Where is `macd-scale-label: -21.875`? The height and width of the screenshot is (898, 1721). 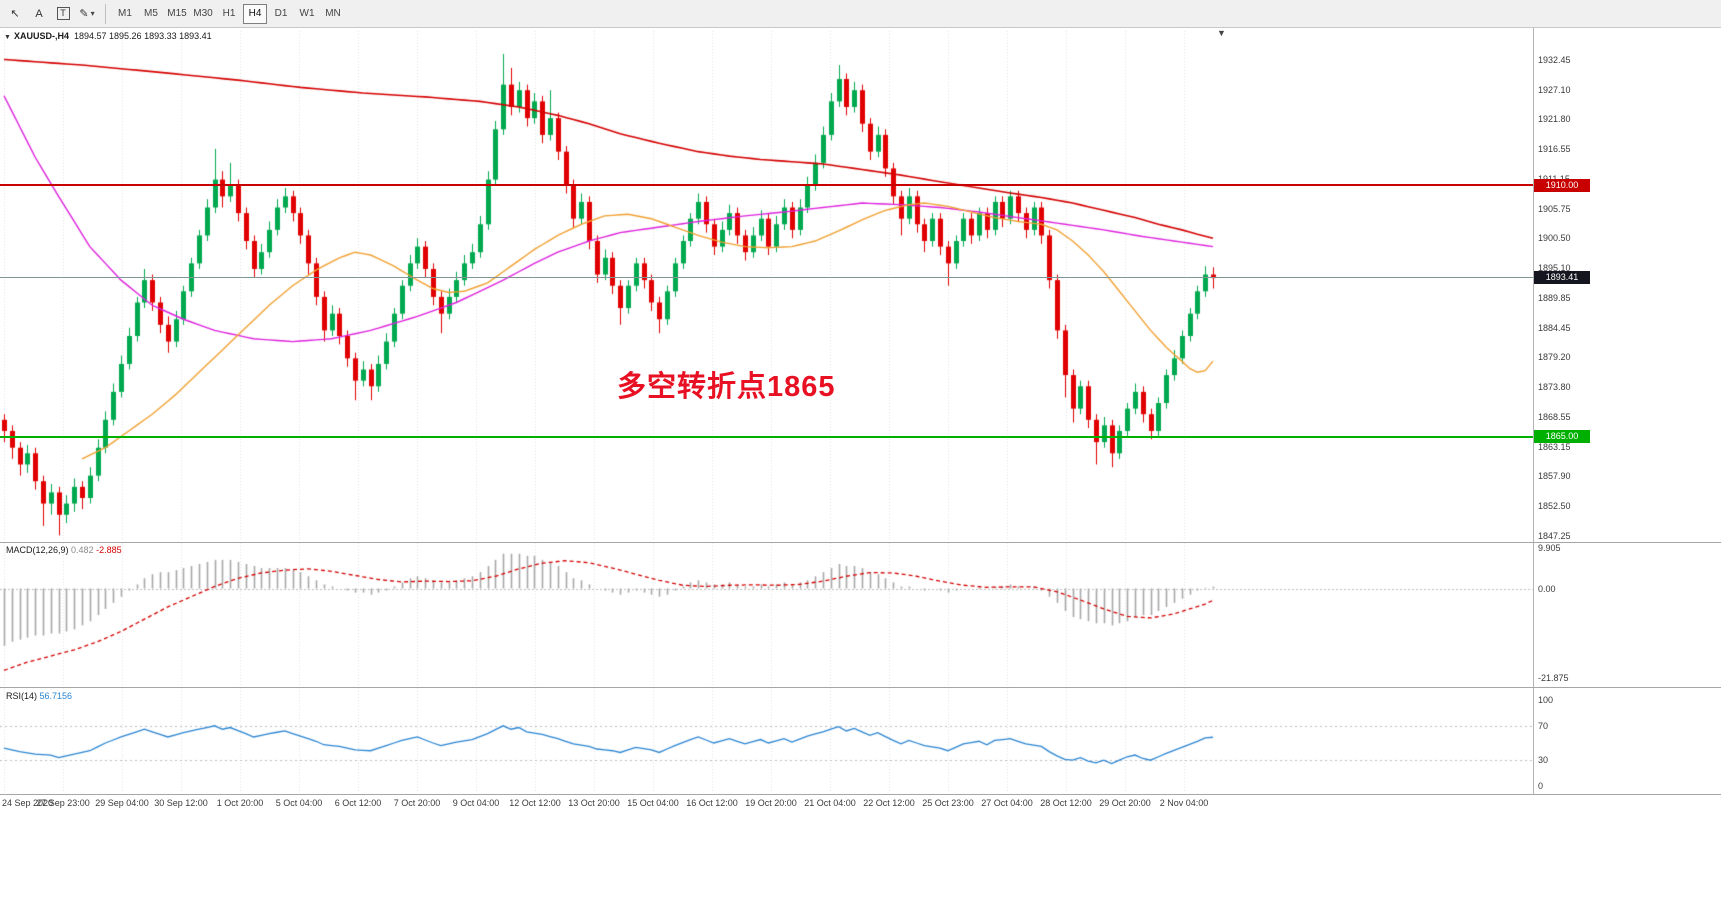 macd-scale-label: -21.875 is located at coordinates (1553, 678).